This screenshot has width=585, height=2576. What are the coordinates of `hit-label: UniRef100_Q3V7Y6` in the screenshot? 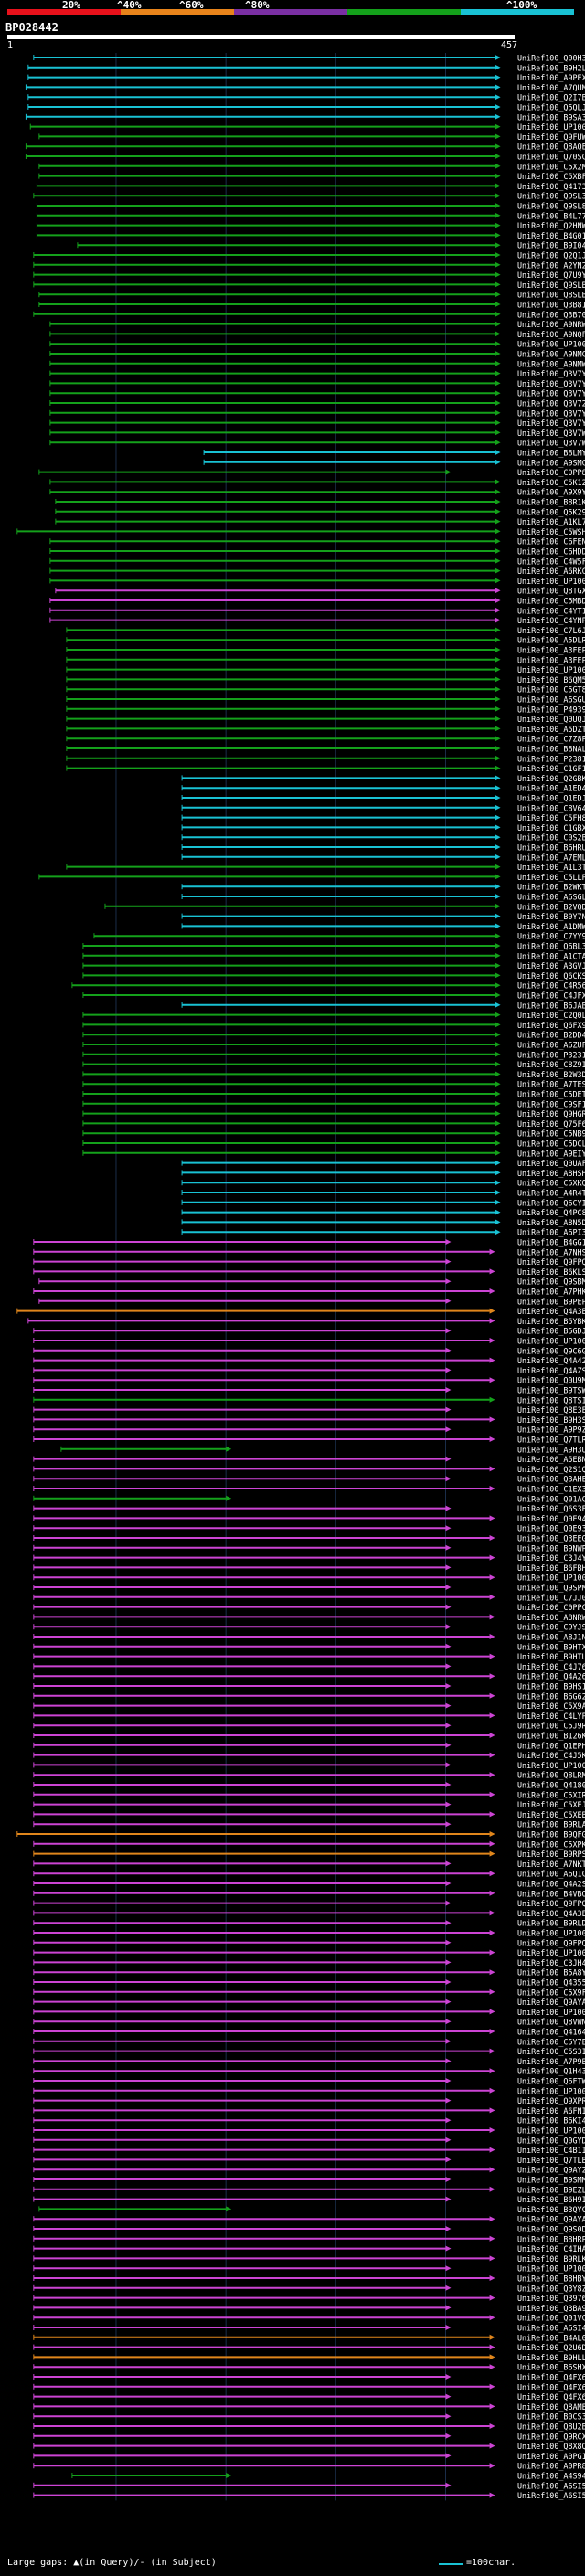 It's located at (551, 373).